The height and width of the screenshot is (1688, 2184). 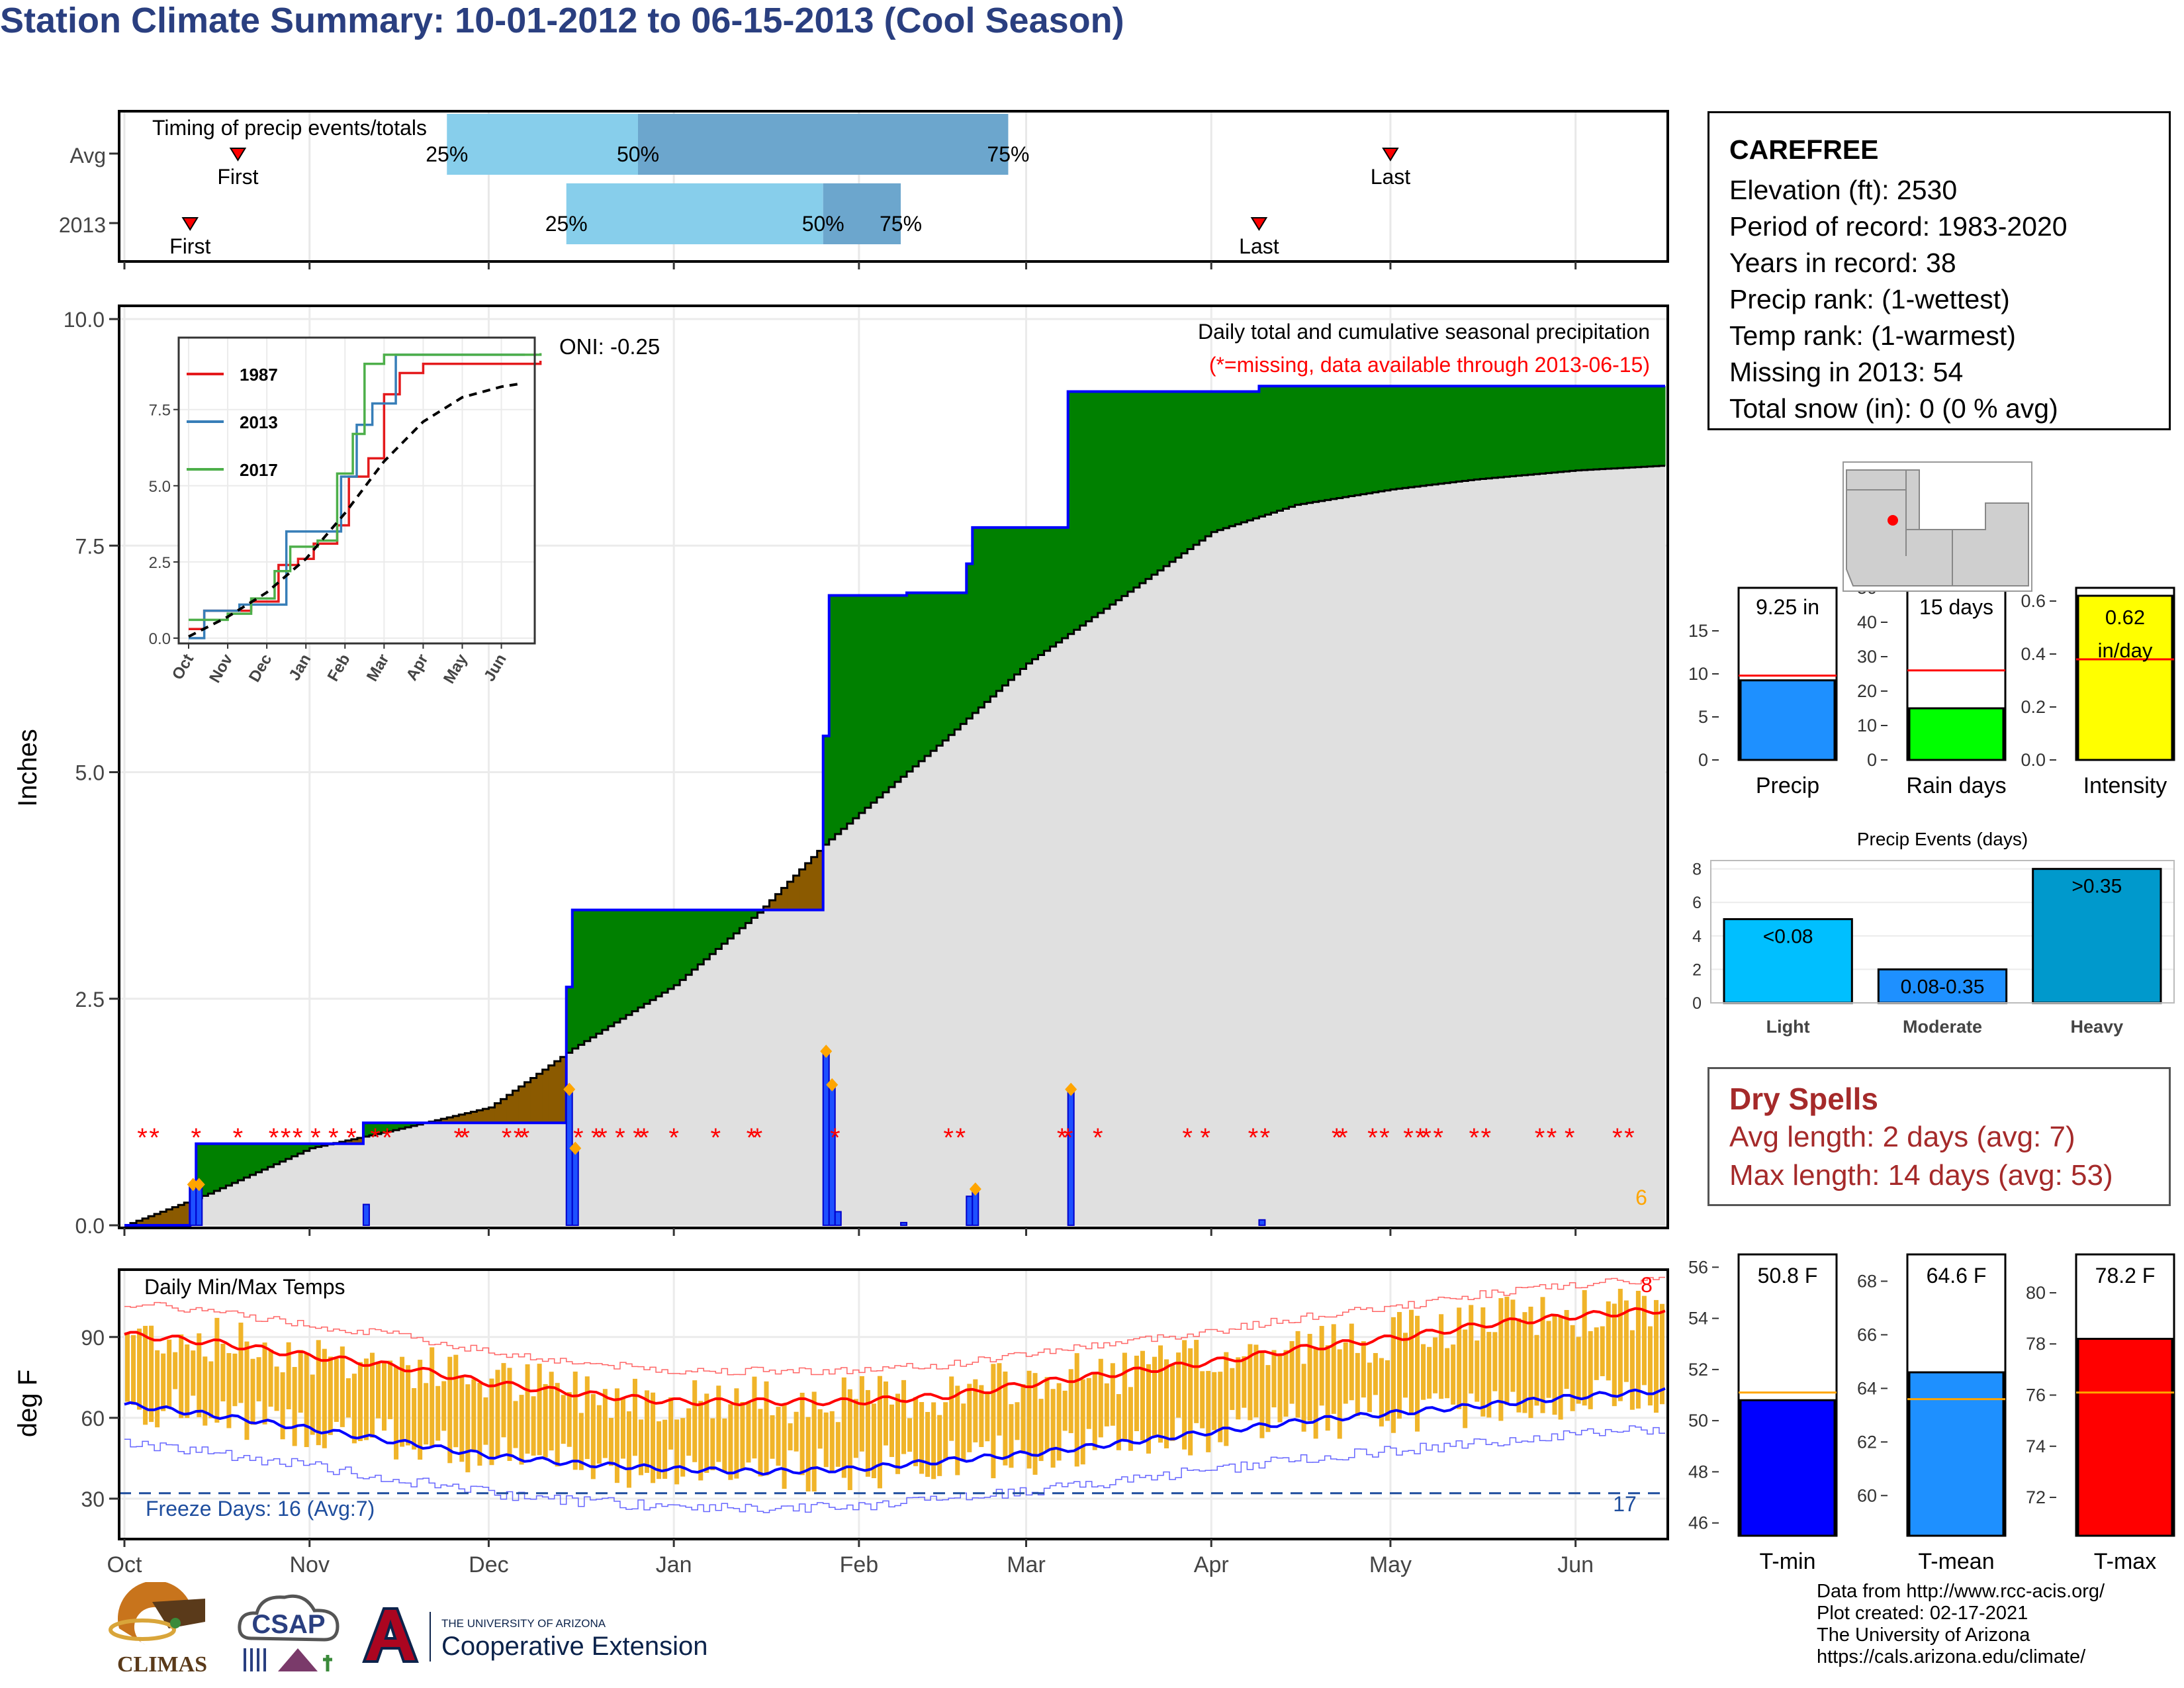 I want to click on temps-x-tick-label: Dec, so click(x=488, y=1564).